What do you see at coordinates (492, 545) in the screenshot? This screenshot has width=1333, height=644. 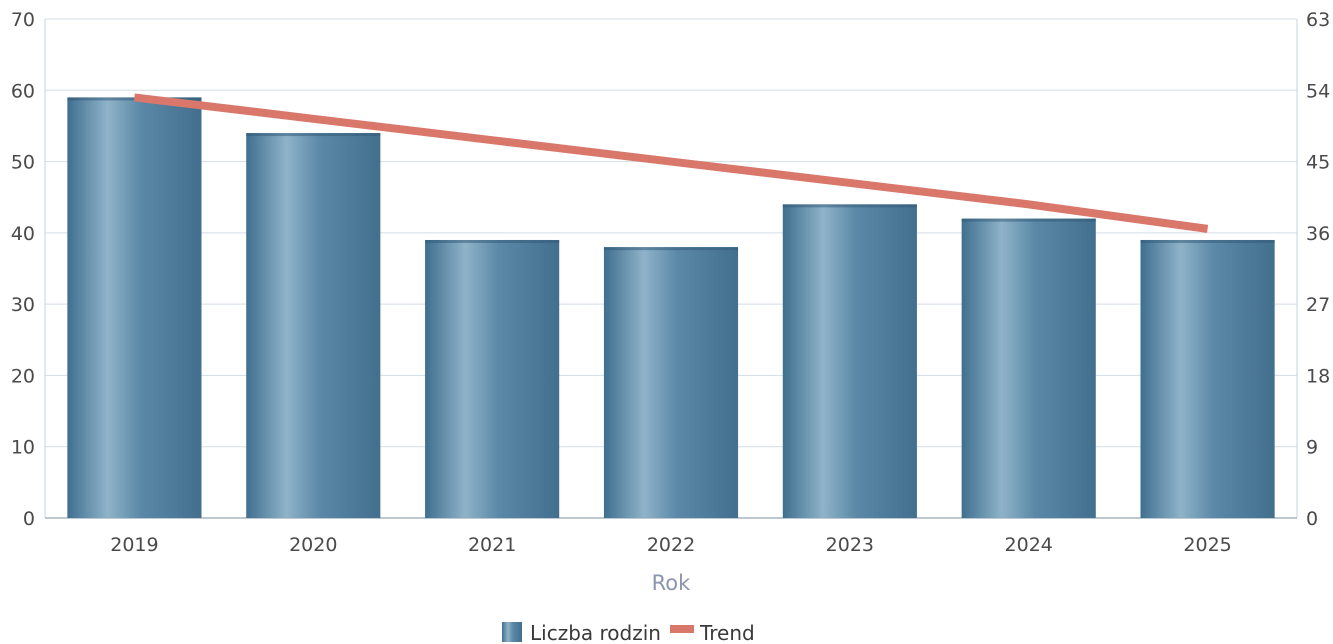 I see `x-tick-label: 2021` at bounding box center [492, 545].